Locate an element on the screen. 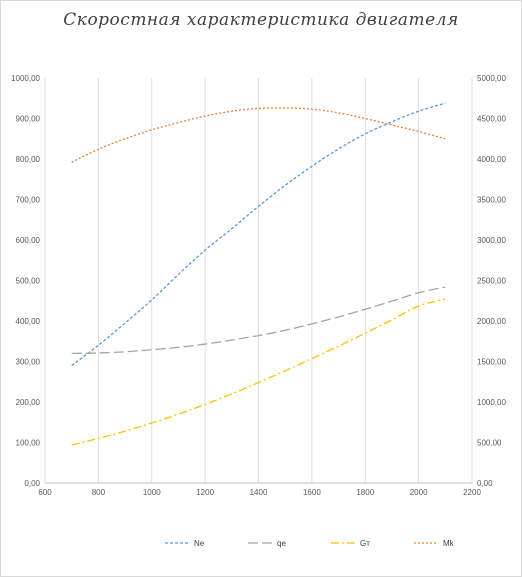  y-left-tick-label: 400,00 is located at coordinates (28, 321).